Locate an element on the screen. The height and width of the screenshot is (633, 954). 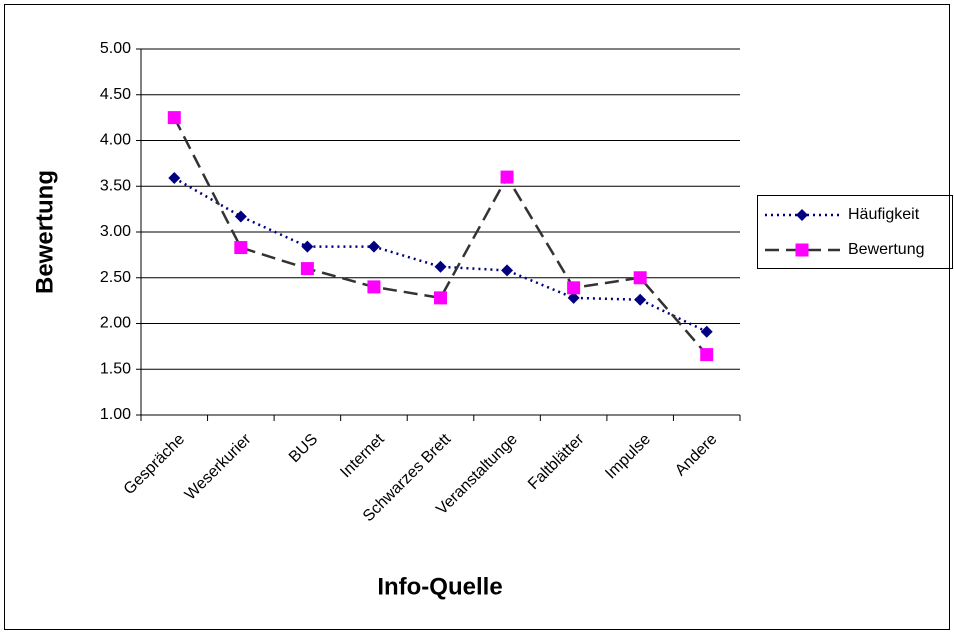
legend-label: Häufigkeit is located at coordinates (884, 214).